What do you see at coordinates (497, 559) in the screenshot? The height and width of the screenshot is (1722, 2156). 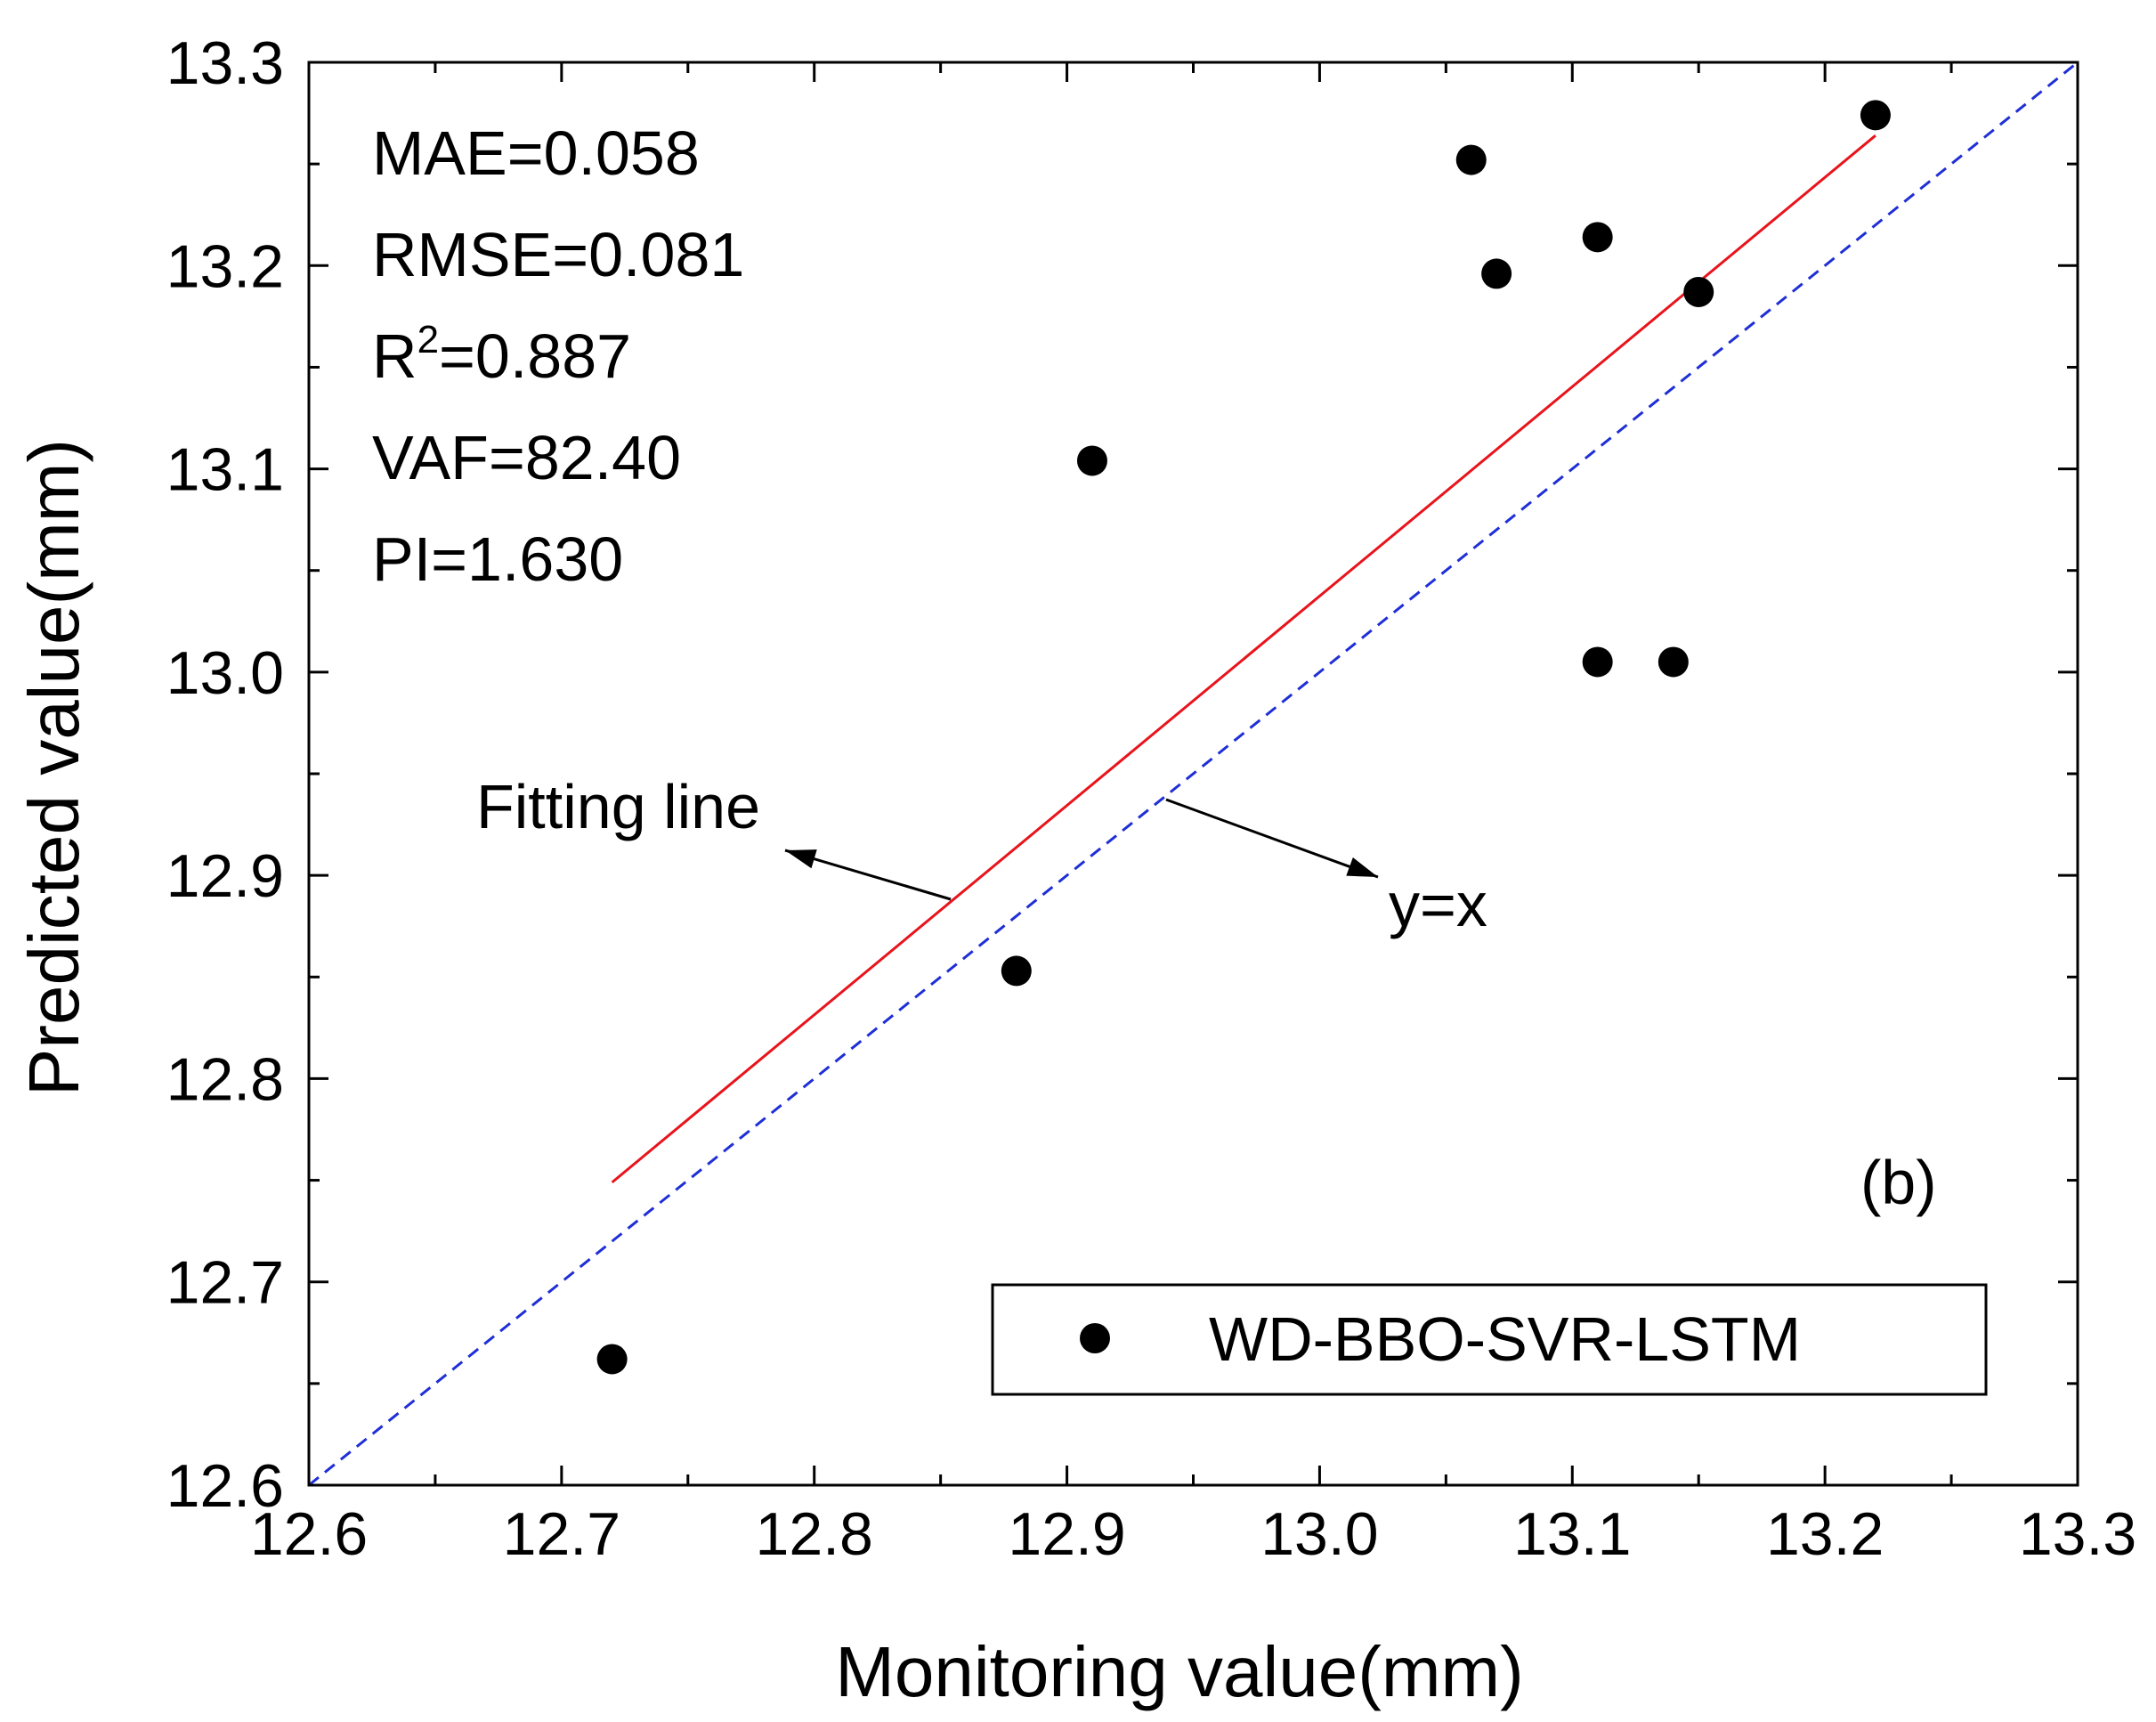 I see `stat-pi: PI=1.630` at bounding box center [497, 559].